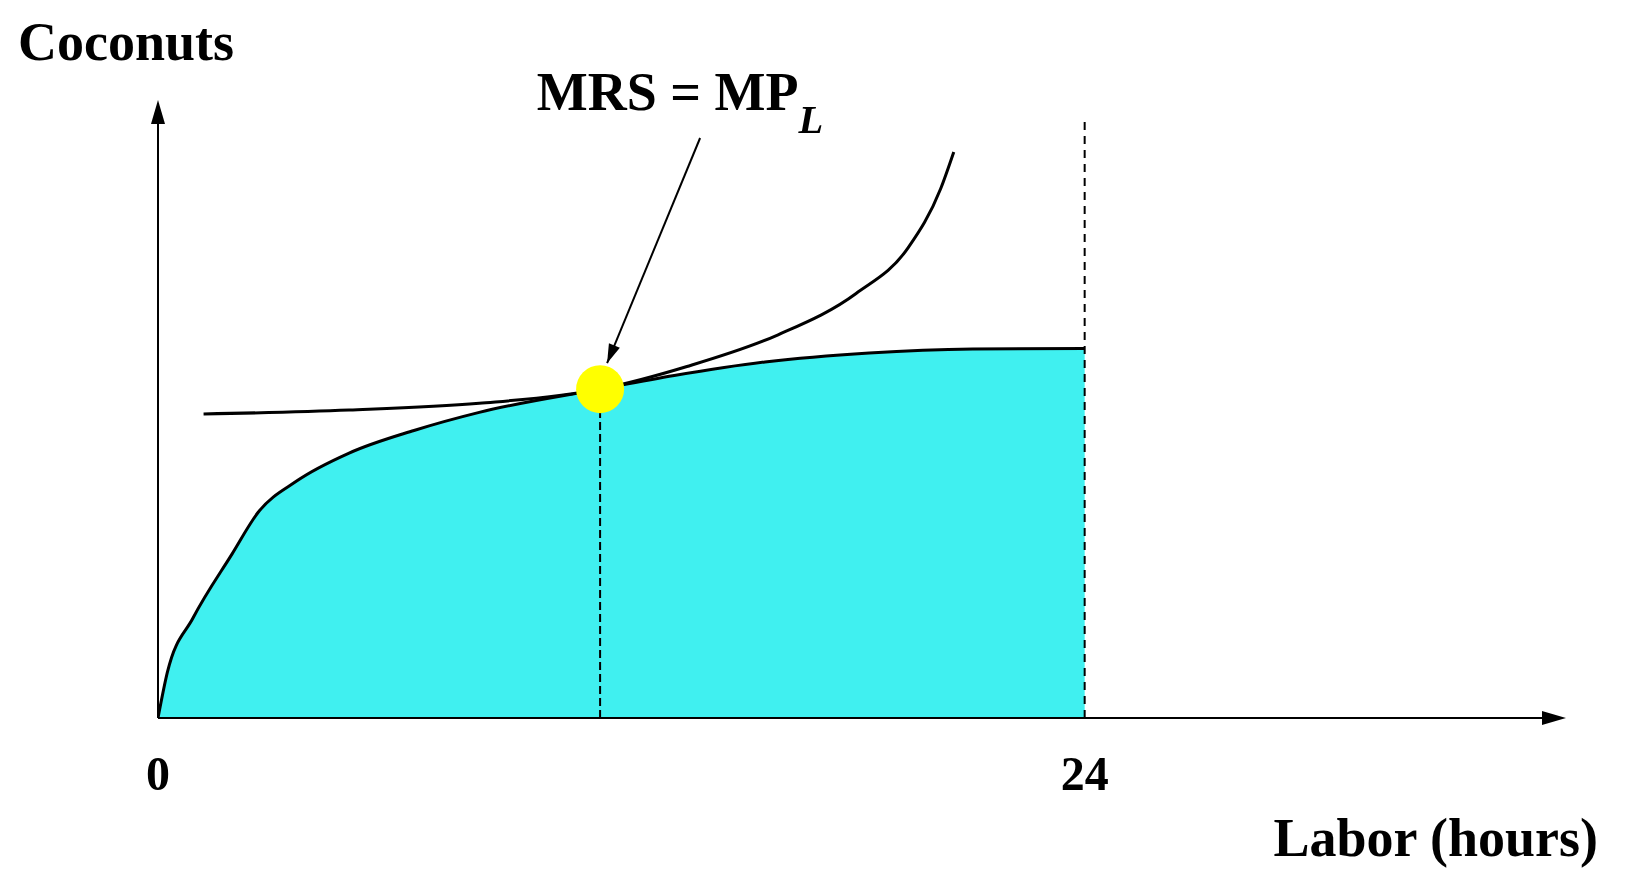  Describe the element at coordinates (158, 774) in the screenshot. I see `x-tick-label: 0` at that location.